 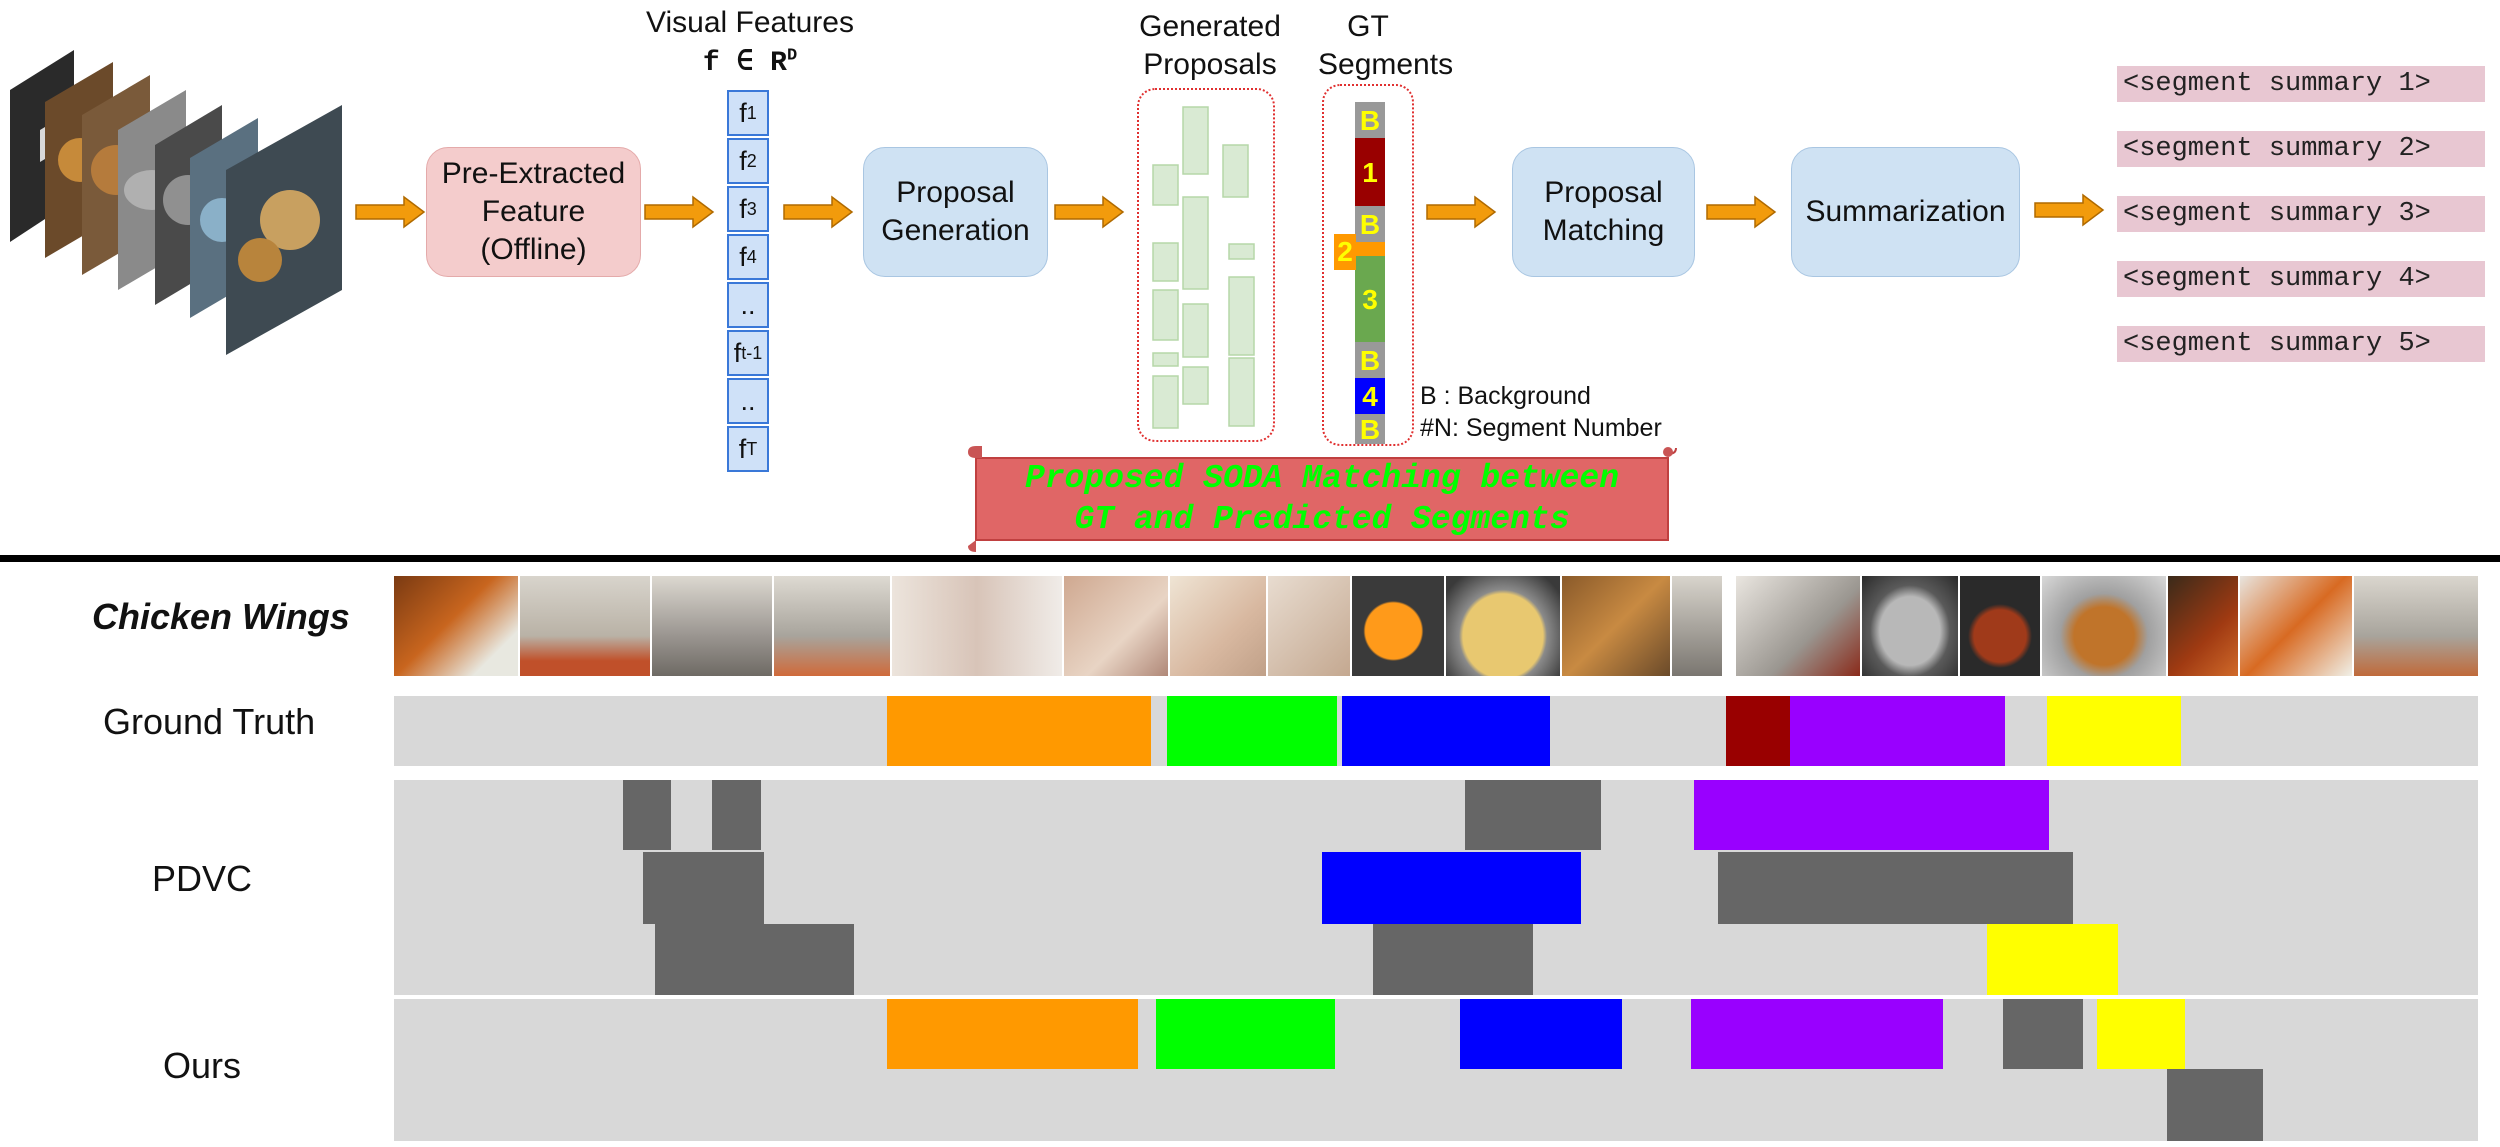 I want to click on thumbnail-hands, so click(x=1116, y=626).